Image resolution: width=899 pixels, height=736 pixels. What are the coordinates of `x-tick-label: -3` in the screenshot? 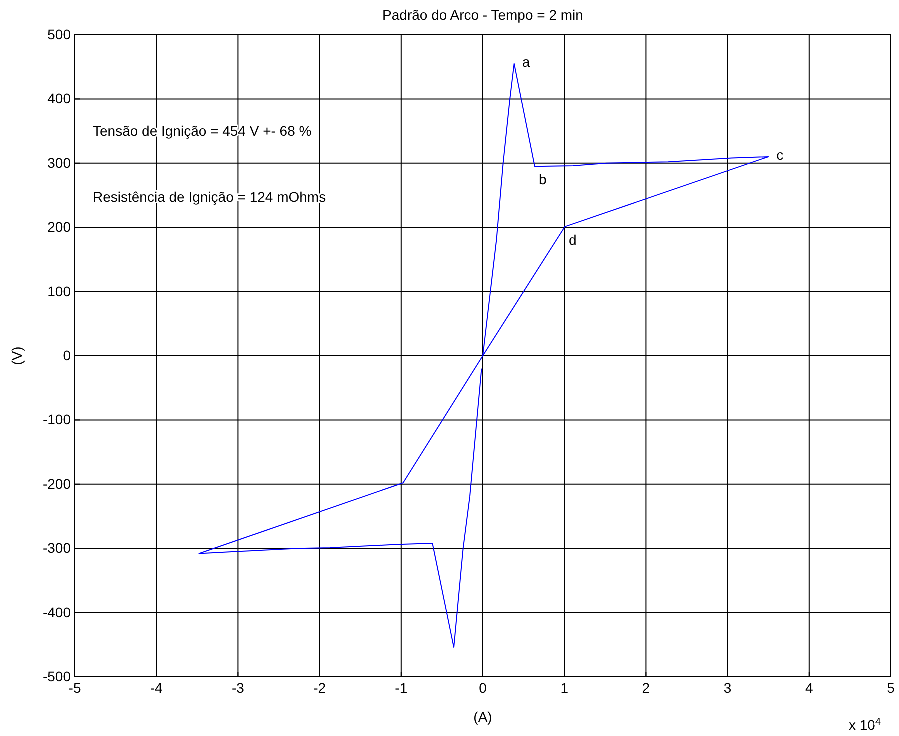 It's located at (238, 688).